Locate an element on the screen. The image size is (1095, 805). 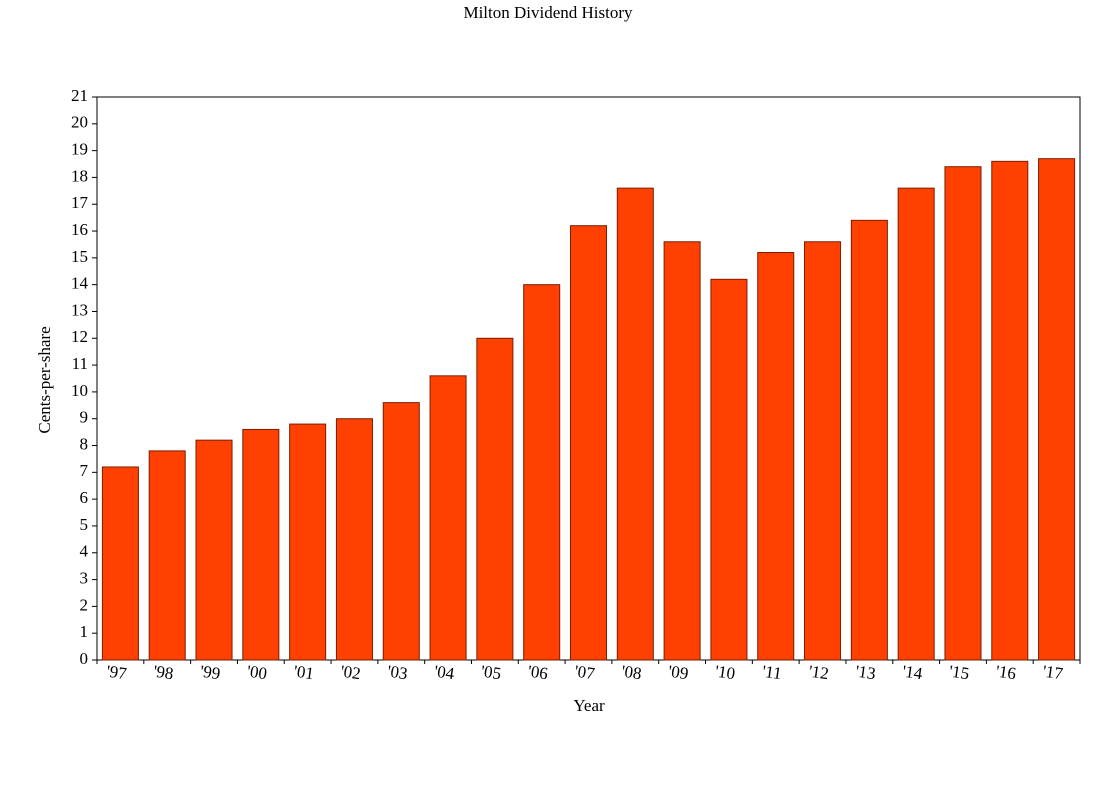
x-tick-label: '00 is located at coordinates (257, 673).